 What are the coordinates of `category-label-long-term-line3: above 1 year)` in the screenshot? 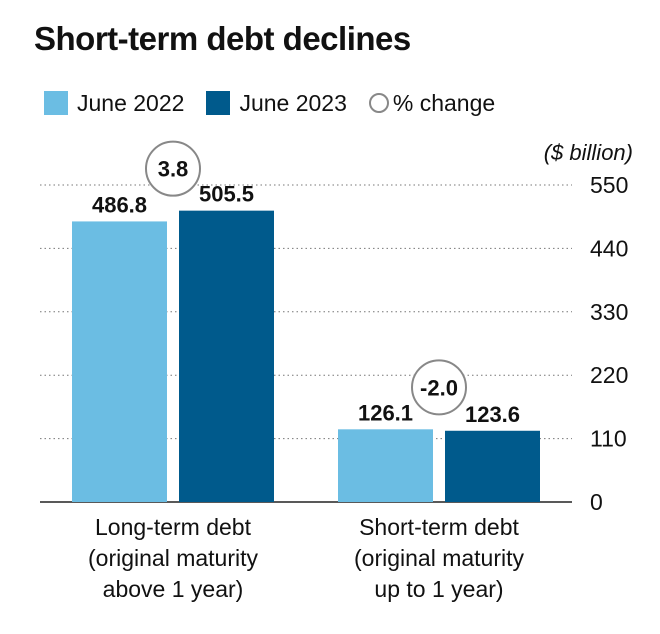 It's located at (173, 589).